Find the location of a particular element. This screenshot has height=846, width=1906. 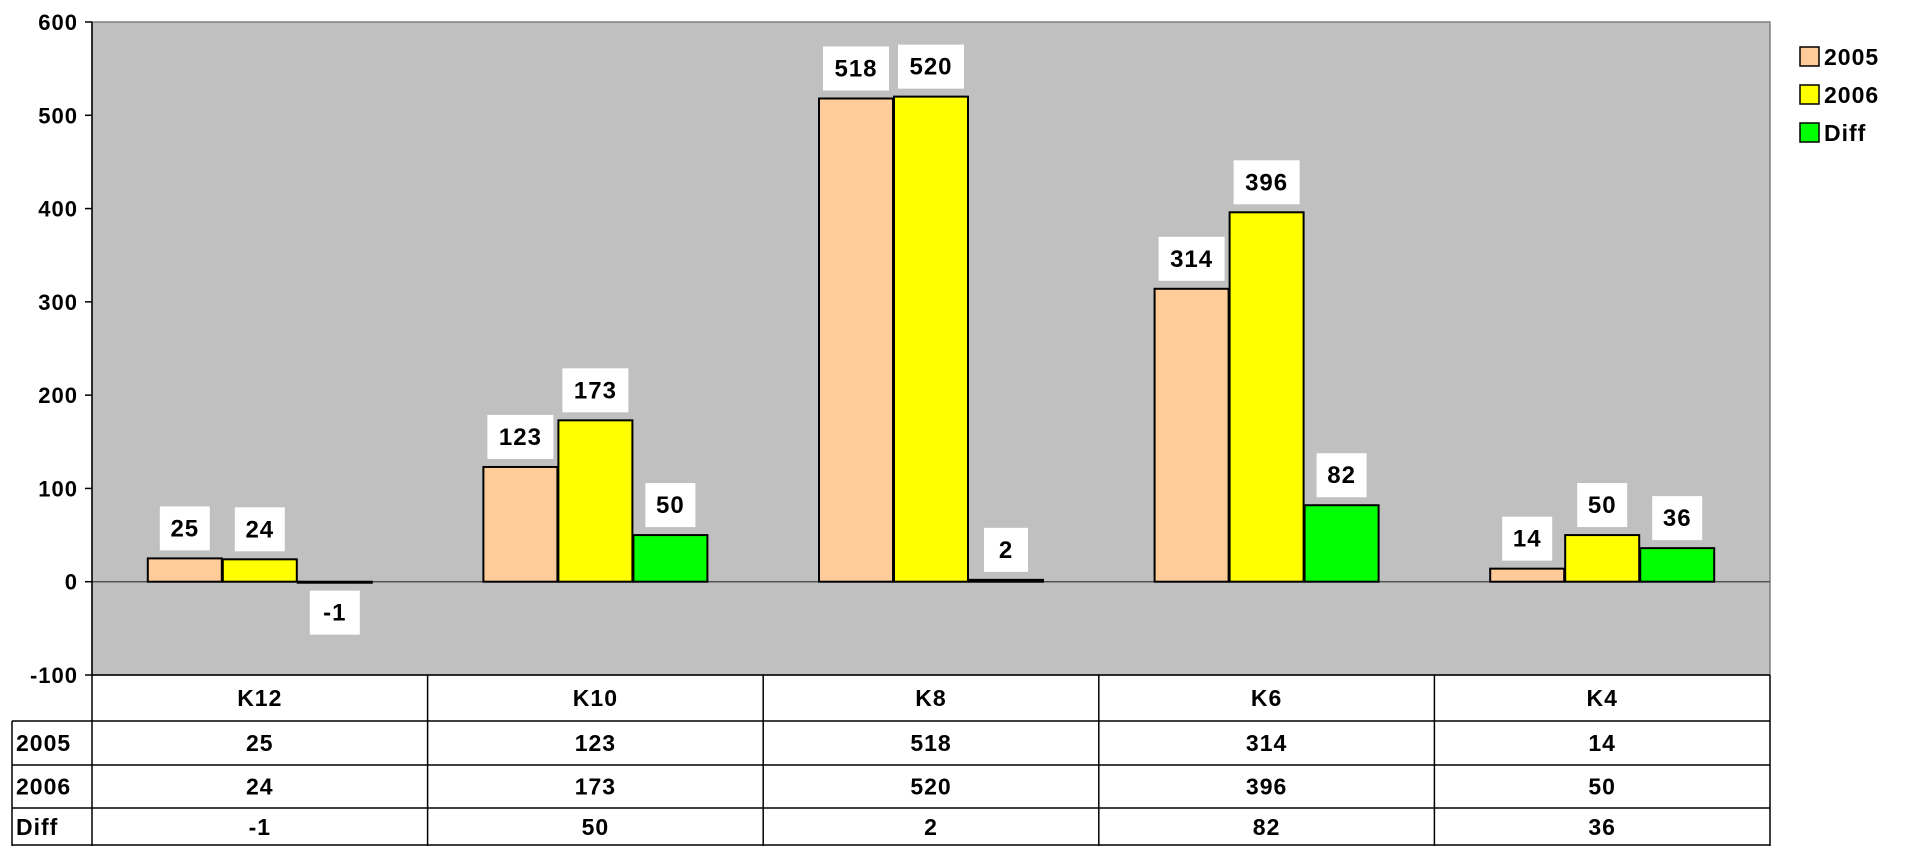

category-label: K8 is located at coordinates (930, 698).